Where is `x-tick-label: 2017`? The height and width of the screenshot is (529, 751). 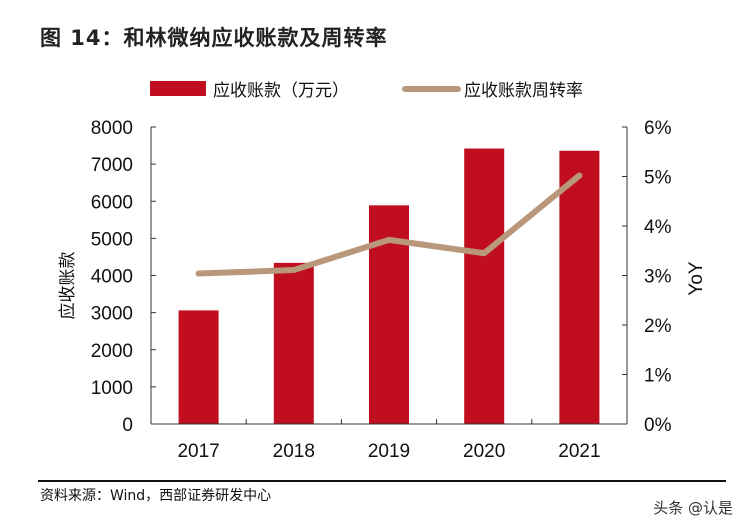 x-tick-label: 2017 is located at coordinates (198, 451).